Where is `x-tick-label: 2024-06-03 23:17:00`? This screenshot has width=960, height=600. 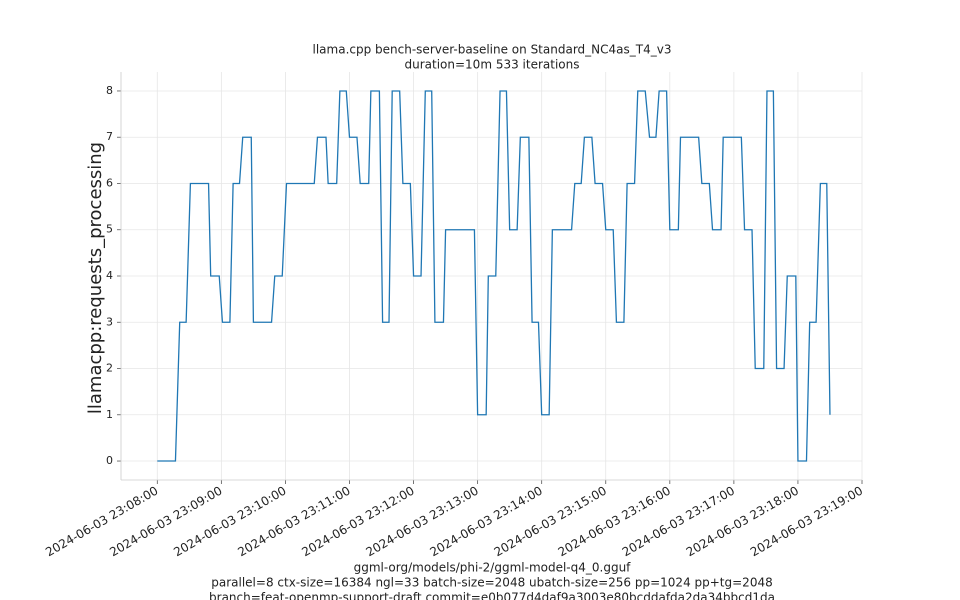 x-tick-label: 2024-06-03 23:17:00 is located at coordinates (678, 522).